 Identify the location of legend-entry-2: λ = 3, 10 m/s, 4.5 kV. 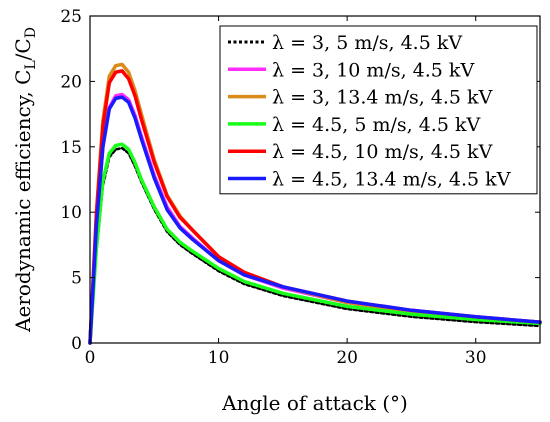
(373, 70).